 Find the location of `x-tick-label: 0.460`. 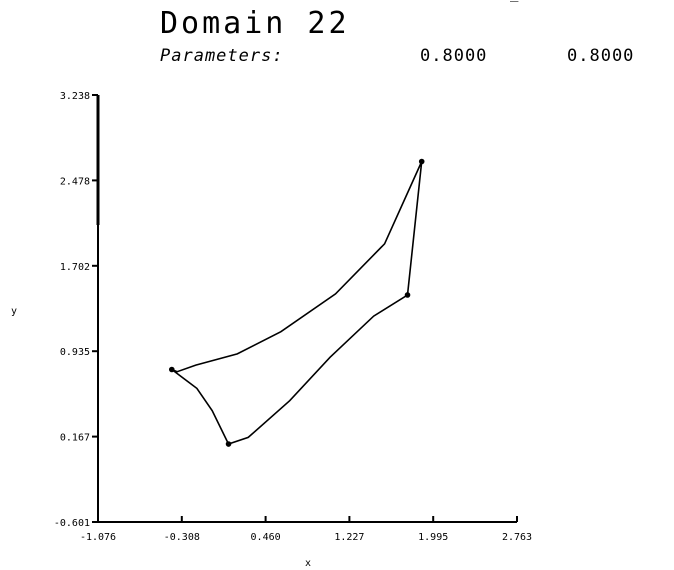

x-tick-label: 0.460 is located at coordinates (266, 537).